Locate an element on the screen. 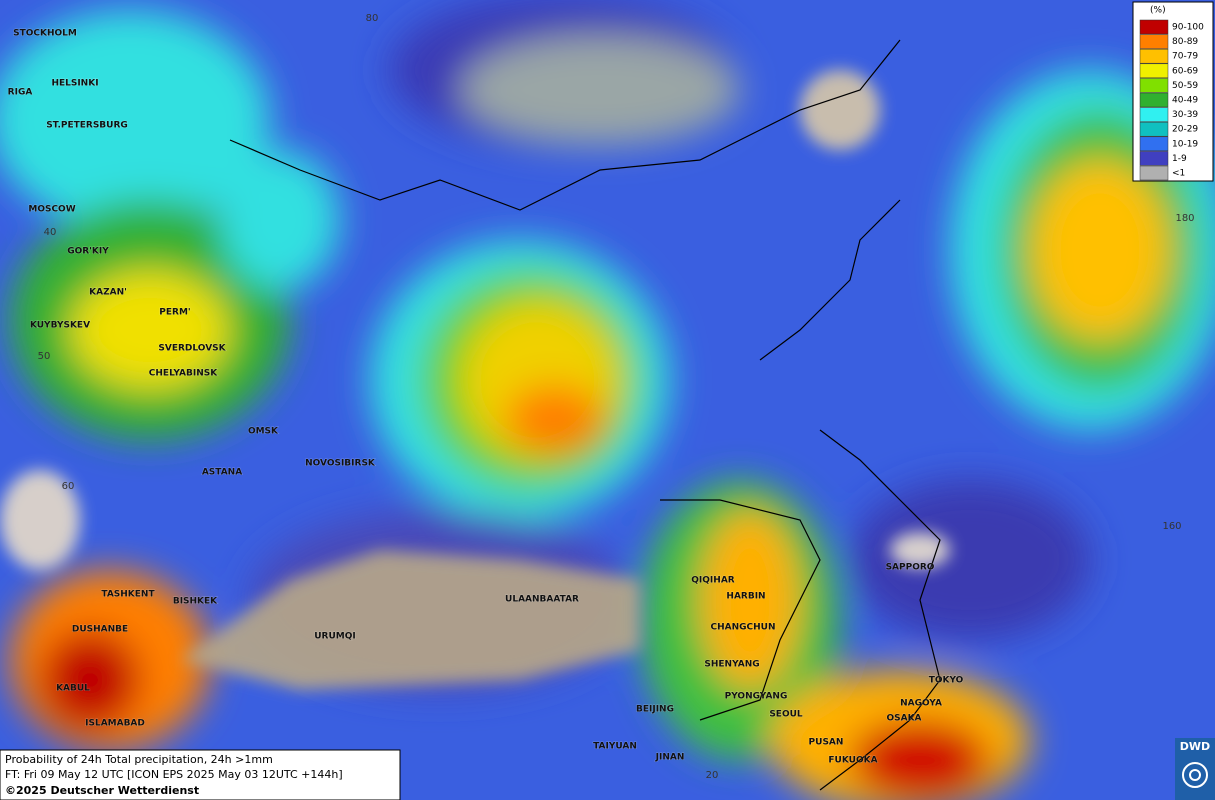 The height and width of the screenshot is (800, 1215). city-label: FUKUOKA is located at coordinates (852, 761).